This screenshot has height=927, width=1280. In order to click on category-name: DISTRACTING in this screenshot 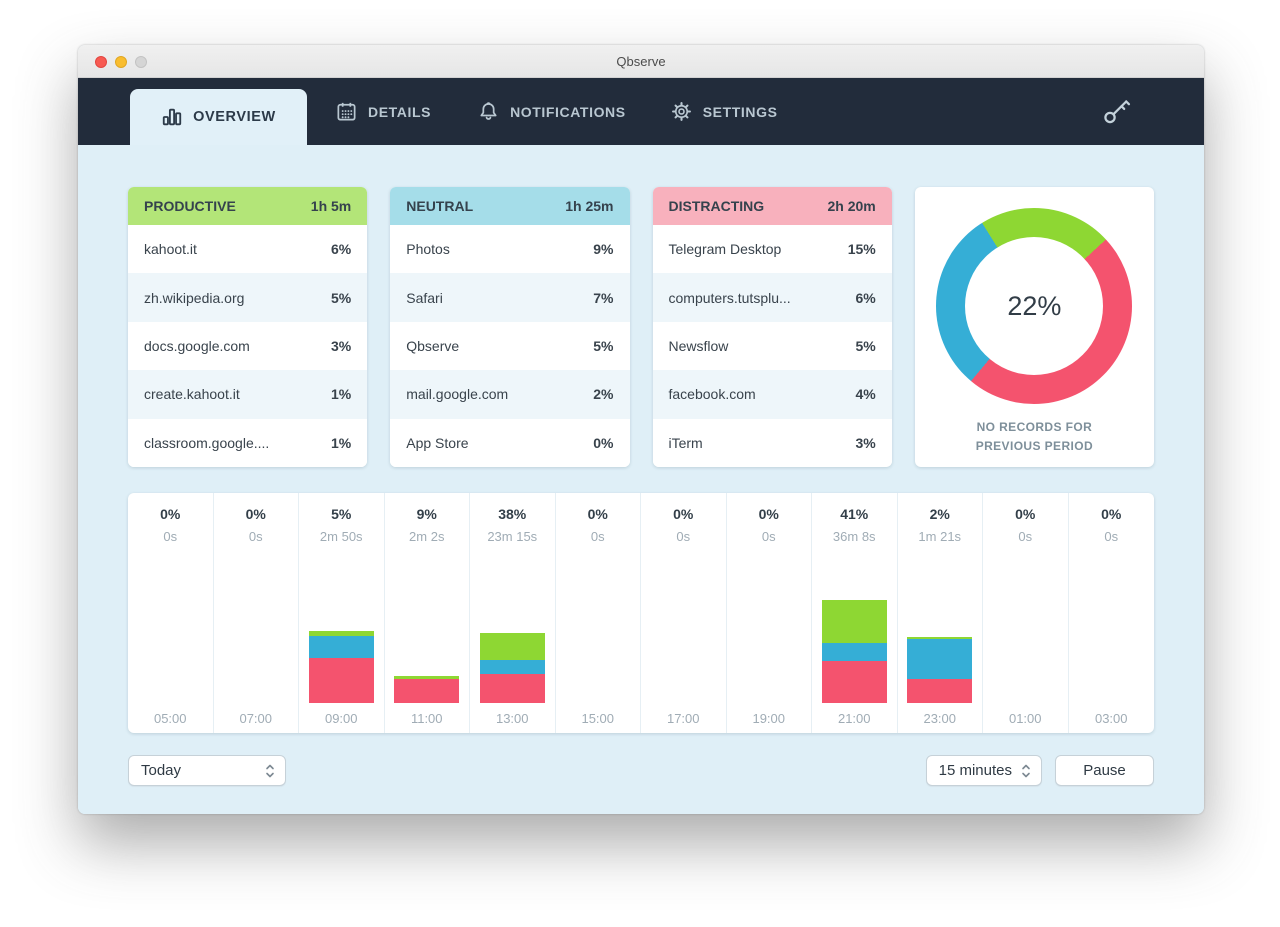, I will do `click(716, 206)`.